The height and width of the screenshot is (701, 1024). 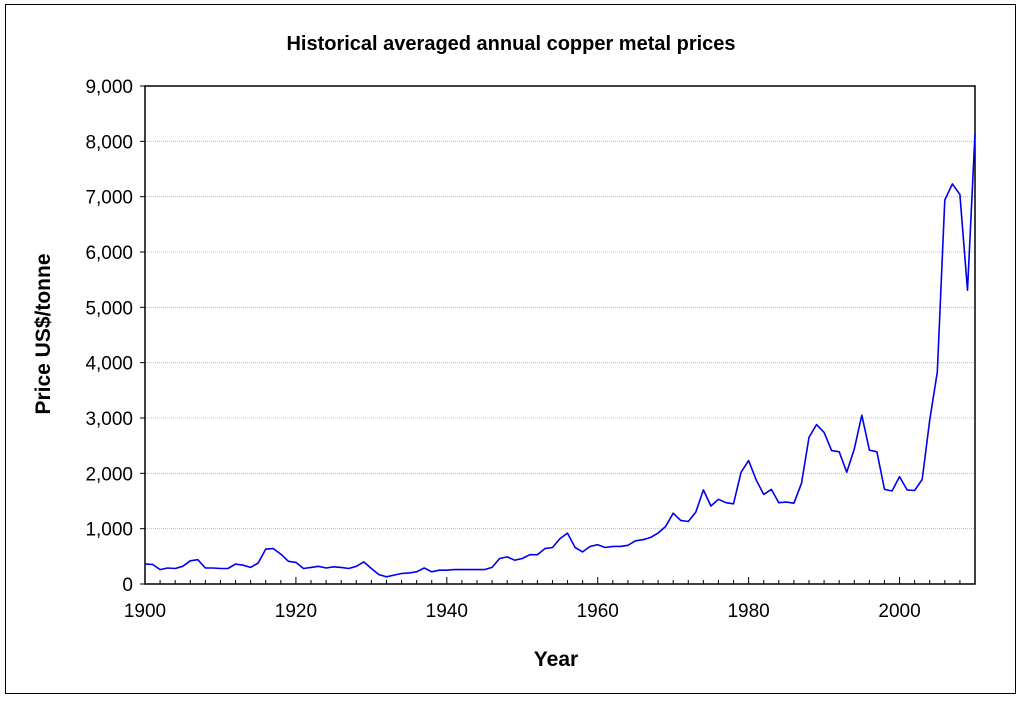 What do you see at coordinates (109, 87) in the screenshot?
I see `y-tick-label: 9,000` at bounding box center [109, 87].